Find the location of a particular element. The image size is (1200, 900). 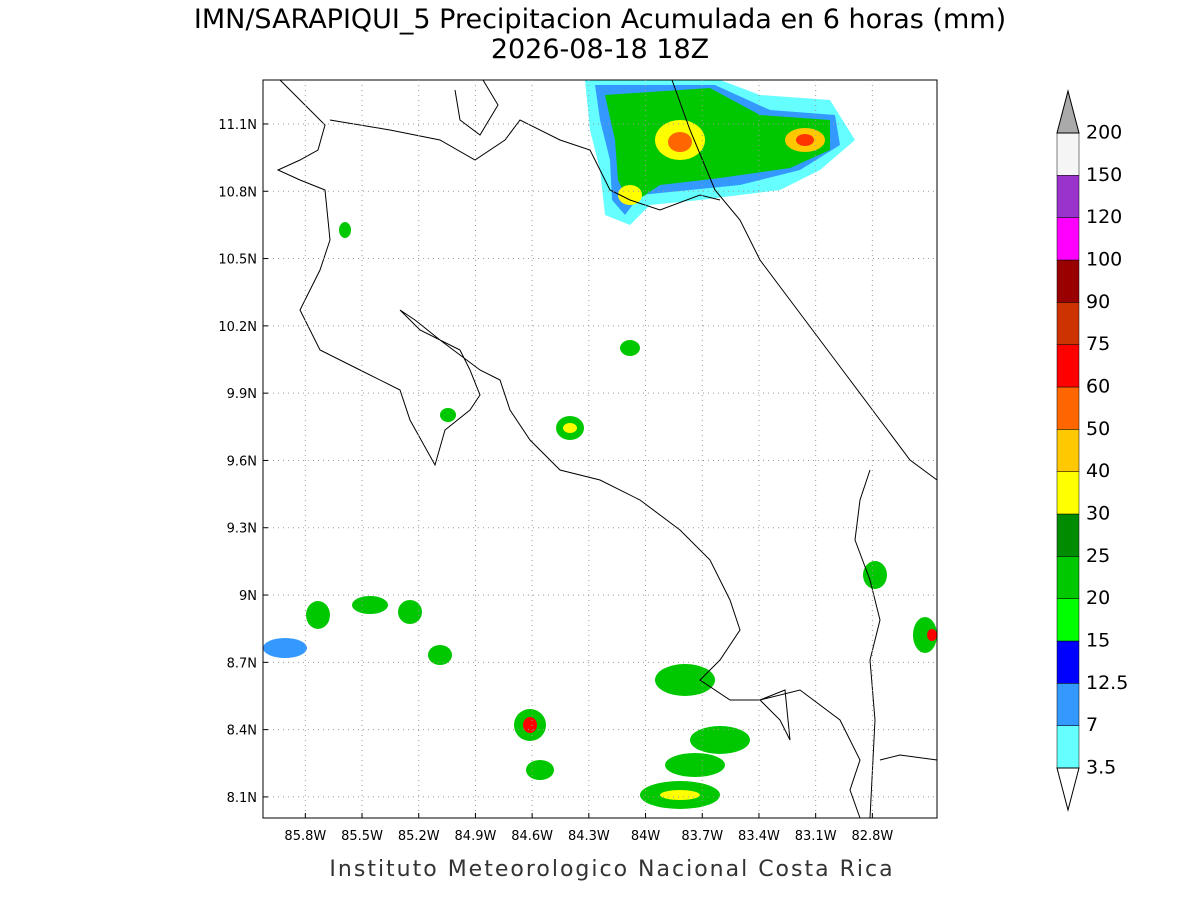

x-tick-label: 83.4W is located at coordinates (759, 836).